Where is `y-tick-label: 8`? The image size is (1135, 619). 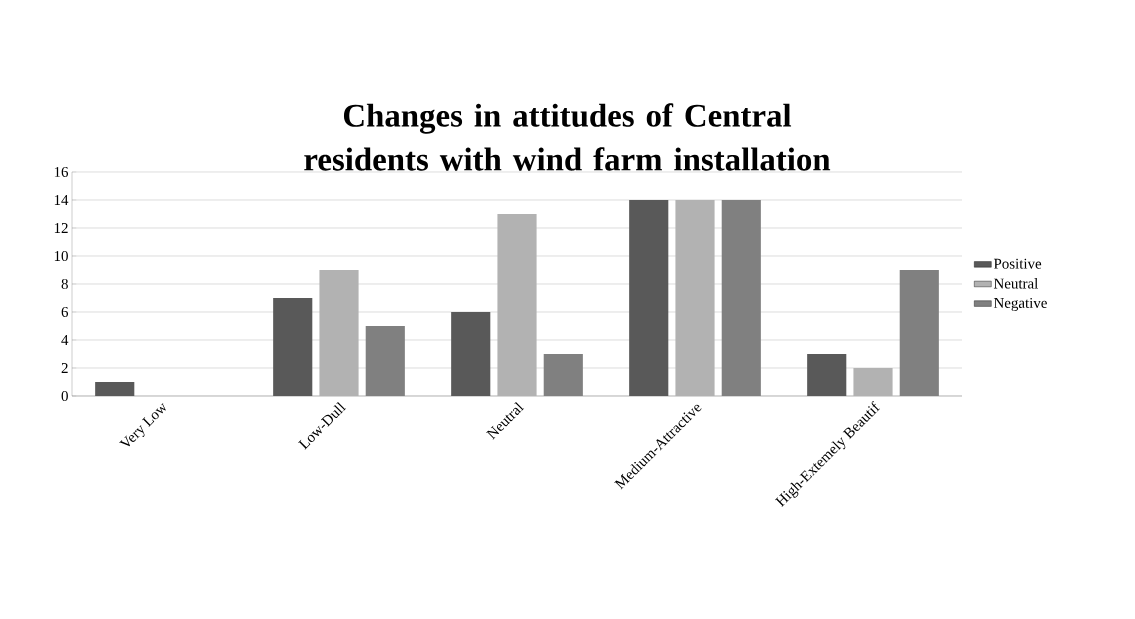
y-tick-label: 8 is located at coordinates (64, 284).